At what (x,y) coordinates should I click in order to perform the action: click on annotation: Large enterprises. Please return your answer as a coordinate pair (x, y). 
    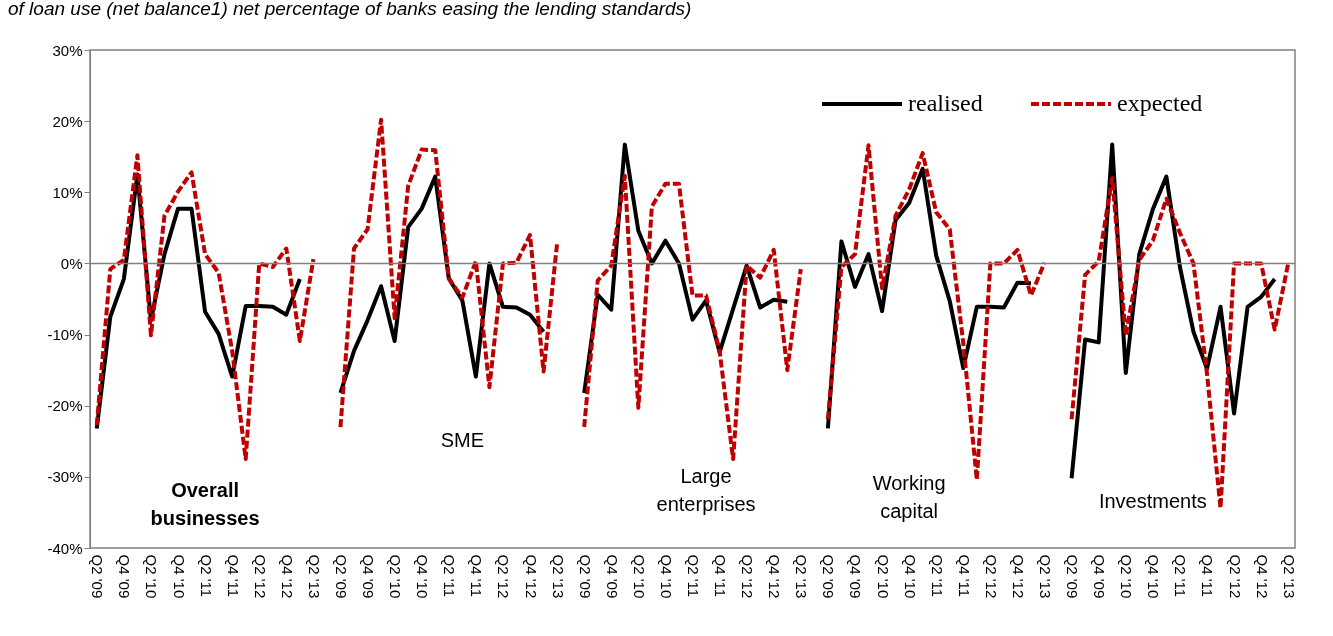
    Looking at the image, I should click on (706, 489).